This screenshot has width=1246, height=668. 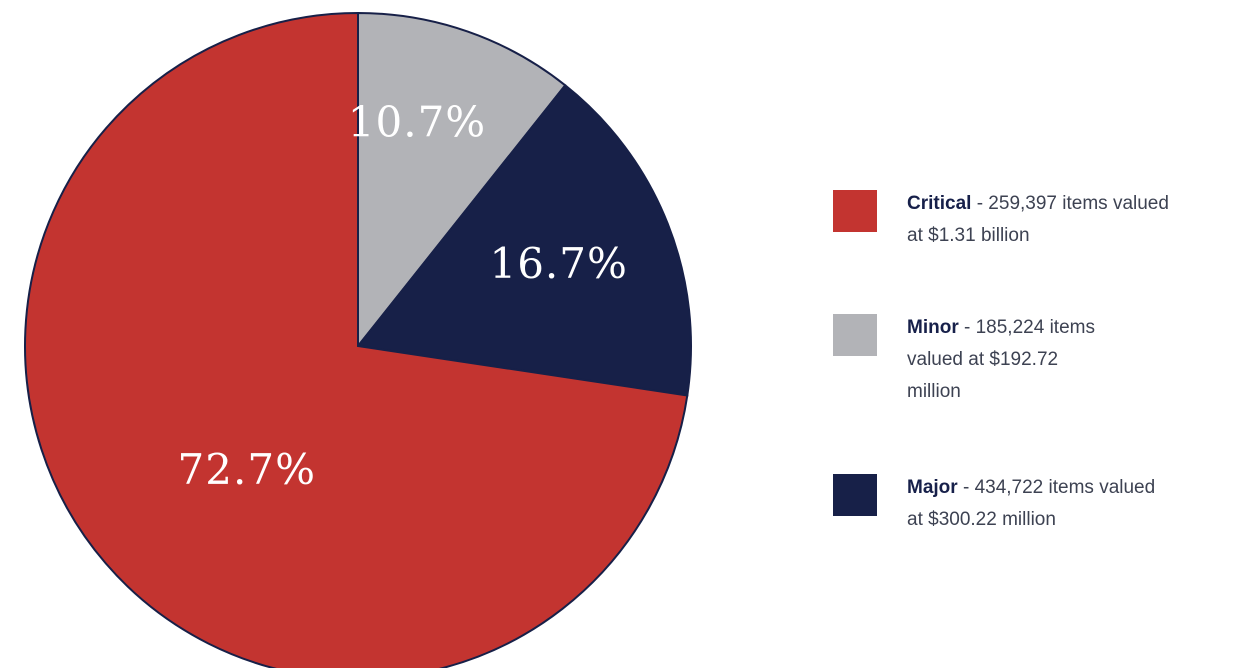 What do you see at coordinates (934, 391) in the screenshot?
I see `legend-desc-minor-line3: million` at bounding box center [934, 391].